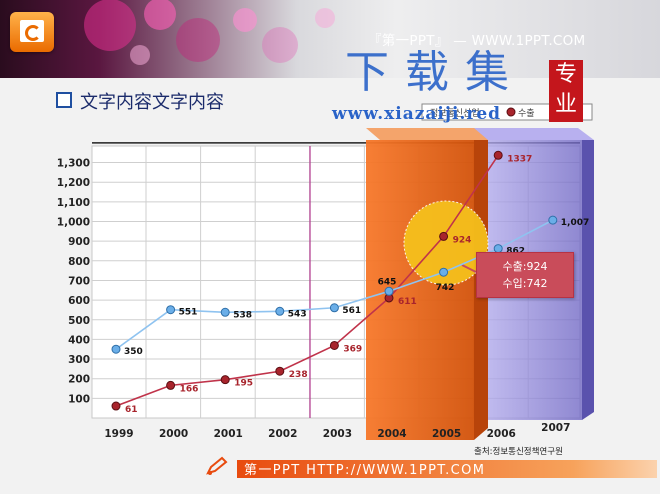 This screenshot has width=660, height=494. What do you see at coordinates (209, 32) in the screenshot?
I see `decorative-bubbles` at bounding box center [209, 32].